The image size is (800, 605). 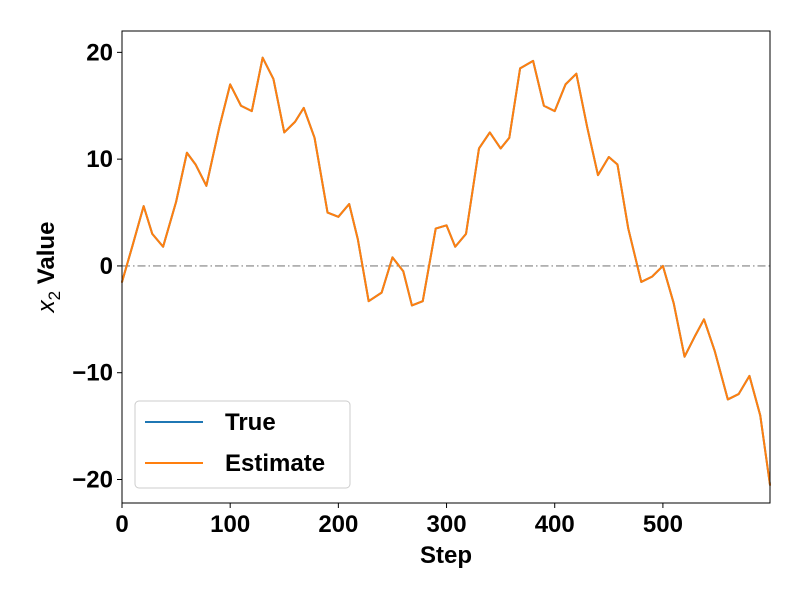 What do you see at coordinates (92, 480) in the screenshot?
I see `y-tick-label: −20` at bounding box center [92, 480].